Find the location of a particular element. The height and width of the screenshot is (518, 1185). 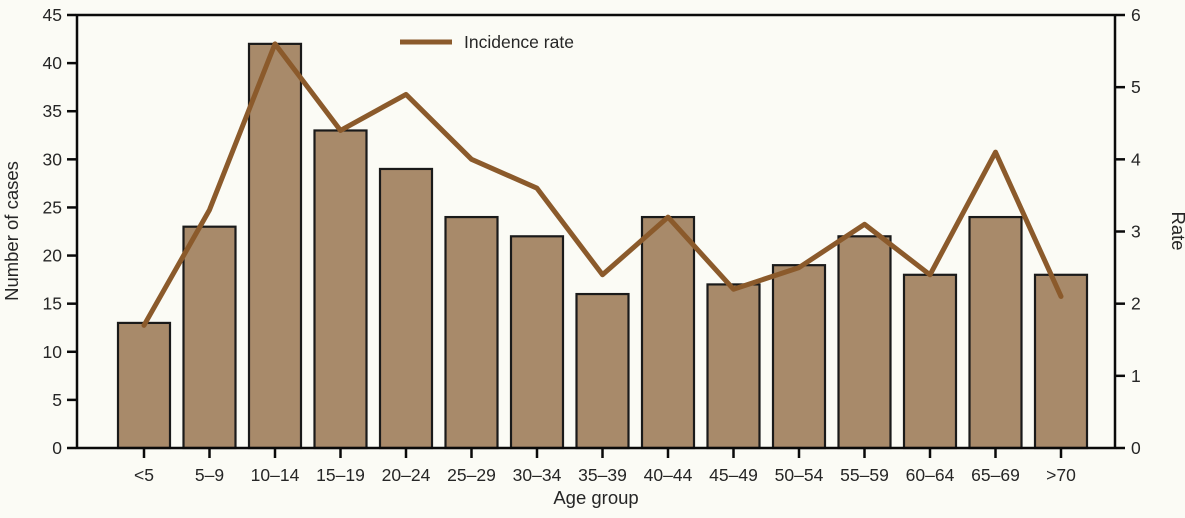

x-tick-label: 10–14 is located at coordinates (275, 475).